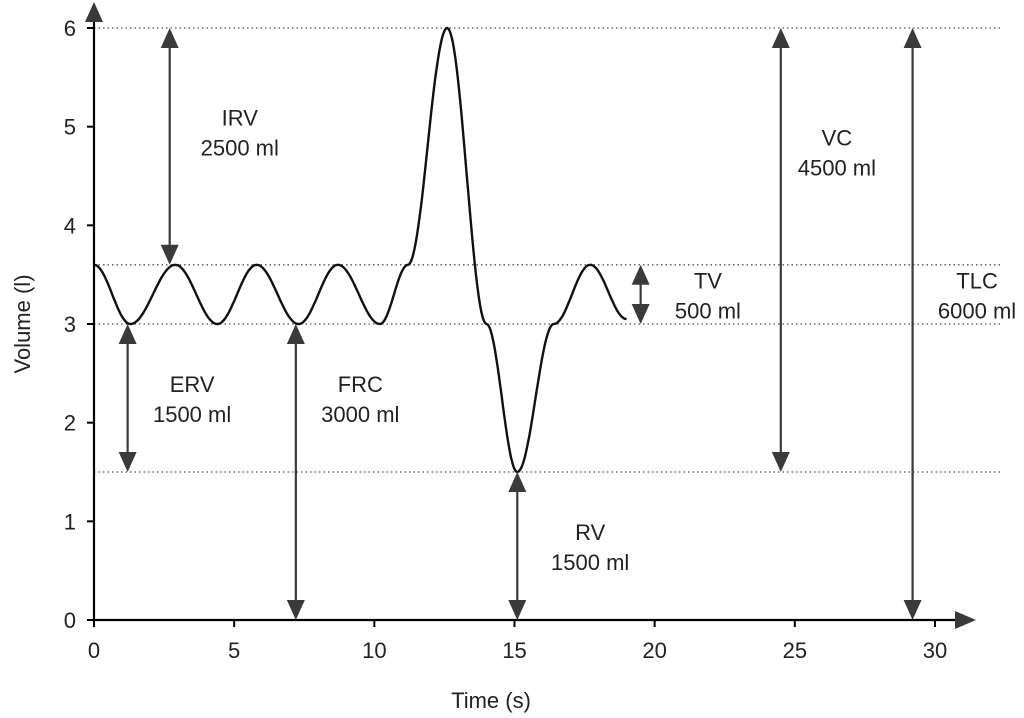  Describe the element at coordinates (70, 324) in the screenshot. I see `y-tick-label: 3` at that location.